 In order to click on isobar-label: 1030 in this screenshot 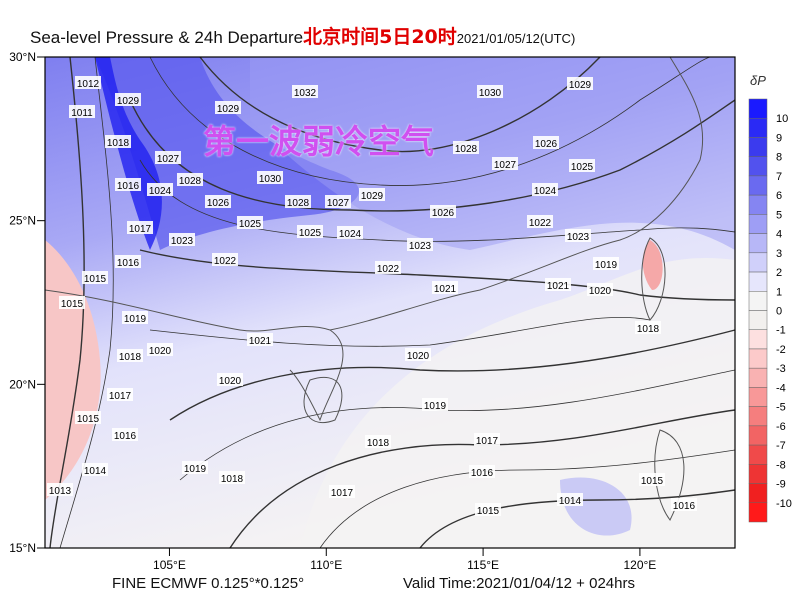, I will do `click(490, 92)`.